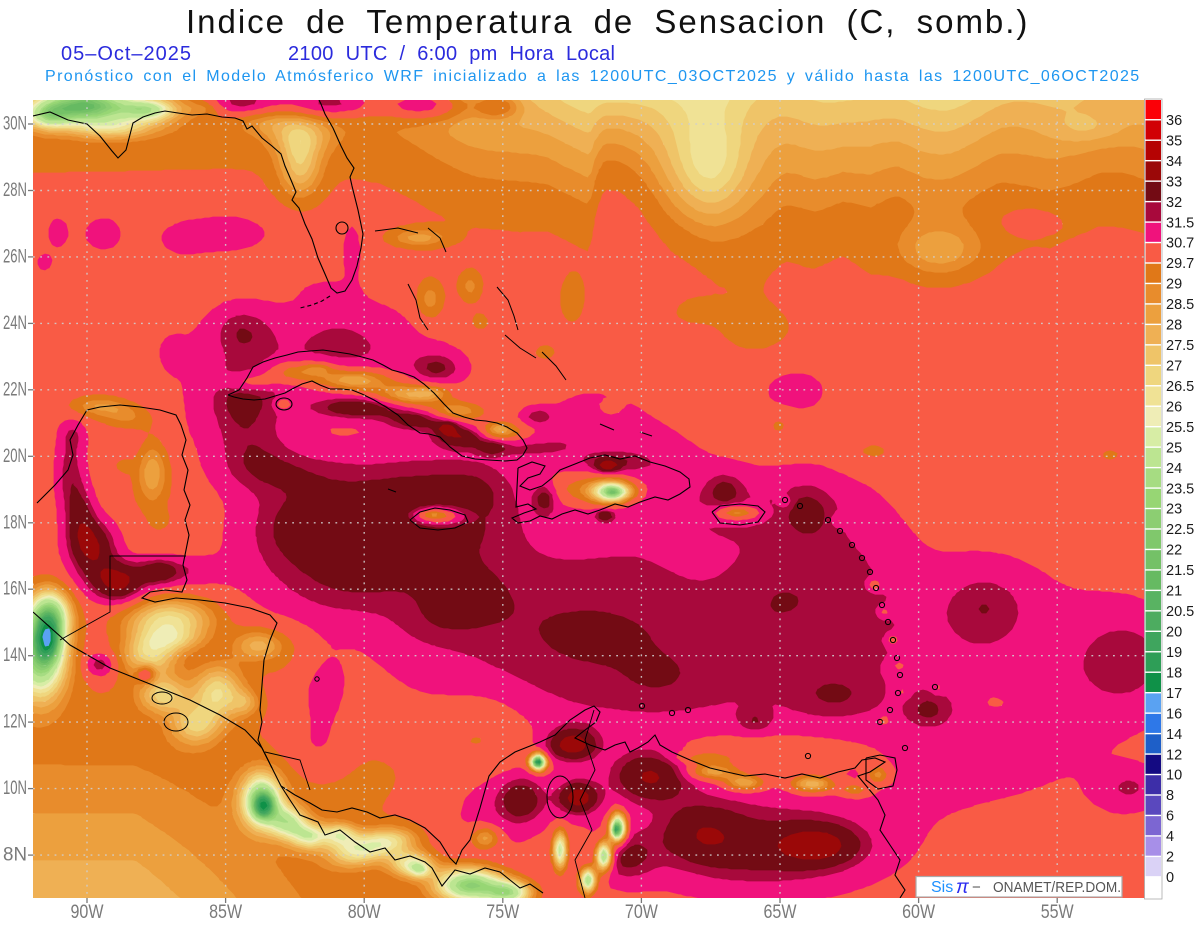  Describe the element at coordinates (452, 54) in the screenshot. I see `svg-text: 2100 UTC / 6:00 pm Hora Local` at that location.